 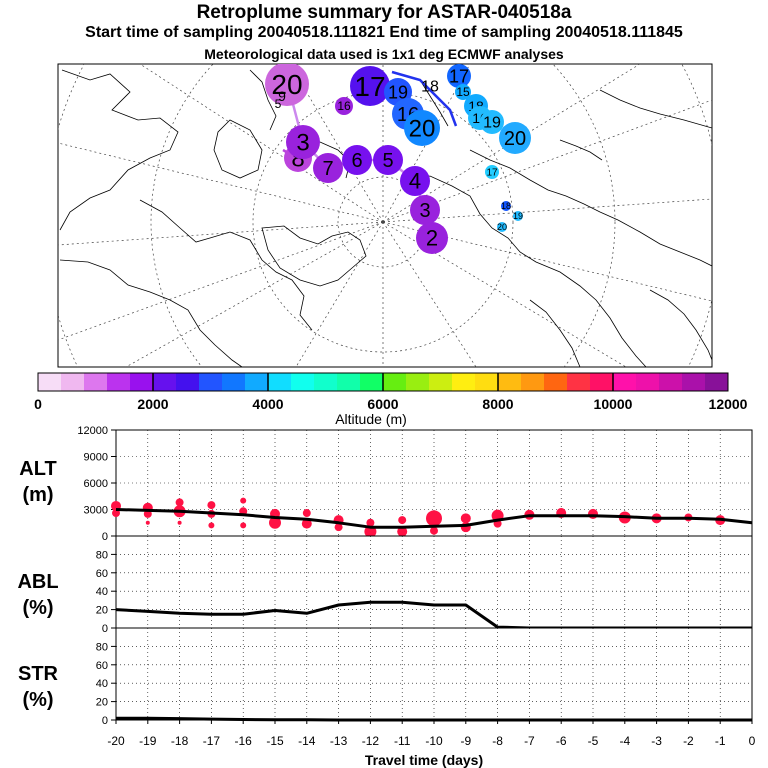 What do you see at coordinates (518, 216) in the screenshot?
I see `plume-day-label: 19` at bounding box center [518, 216].